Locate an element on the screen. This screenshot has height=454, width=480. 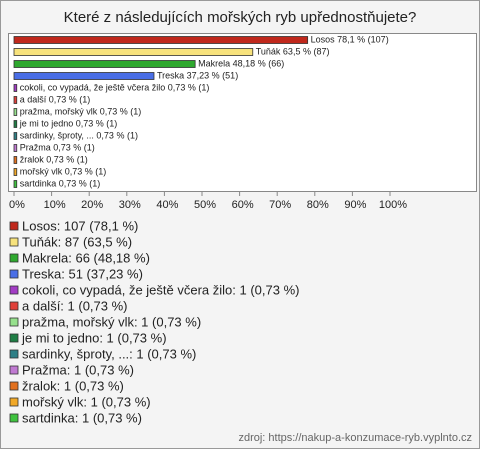
legend-label: a další: 1 (0,73 %) is located at coordinates (75, 305).